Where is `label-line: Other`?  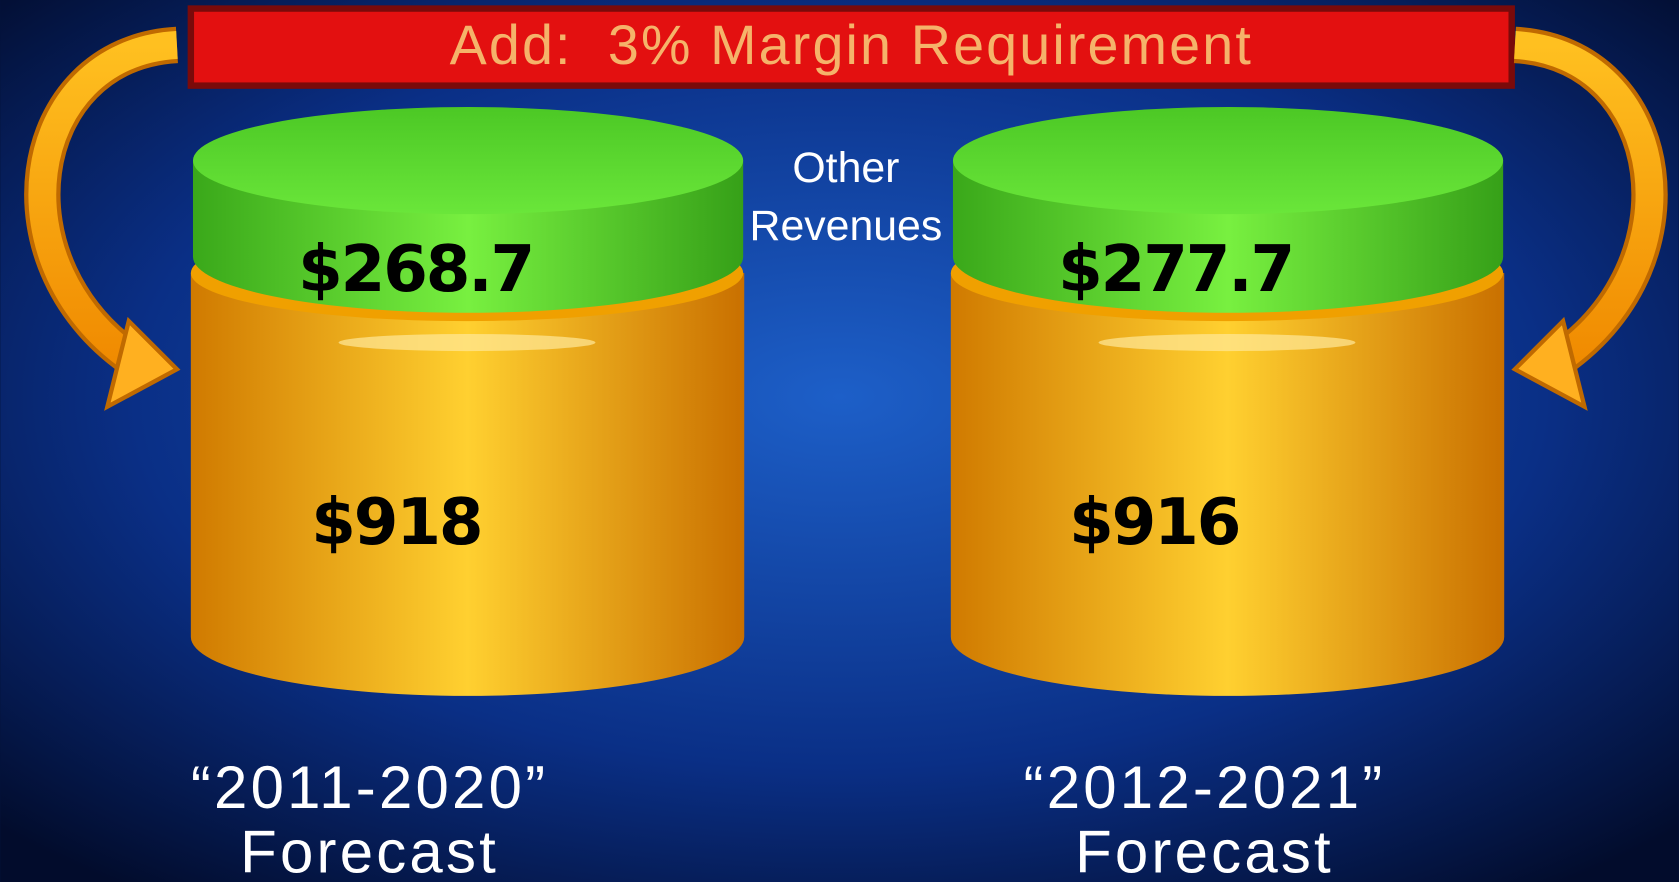 label-line: Other is located at coordinates (845, 168).